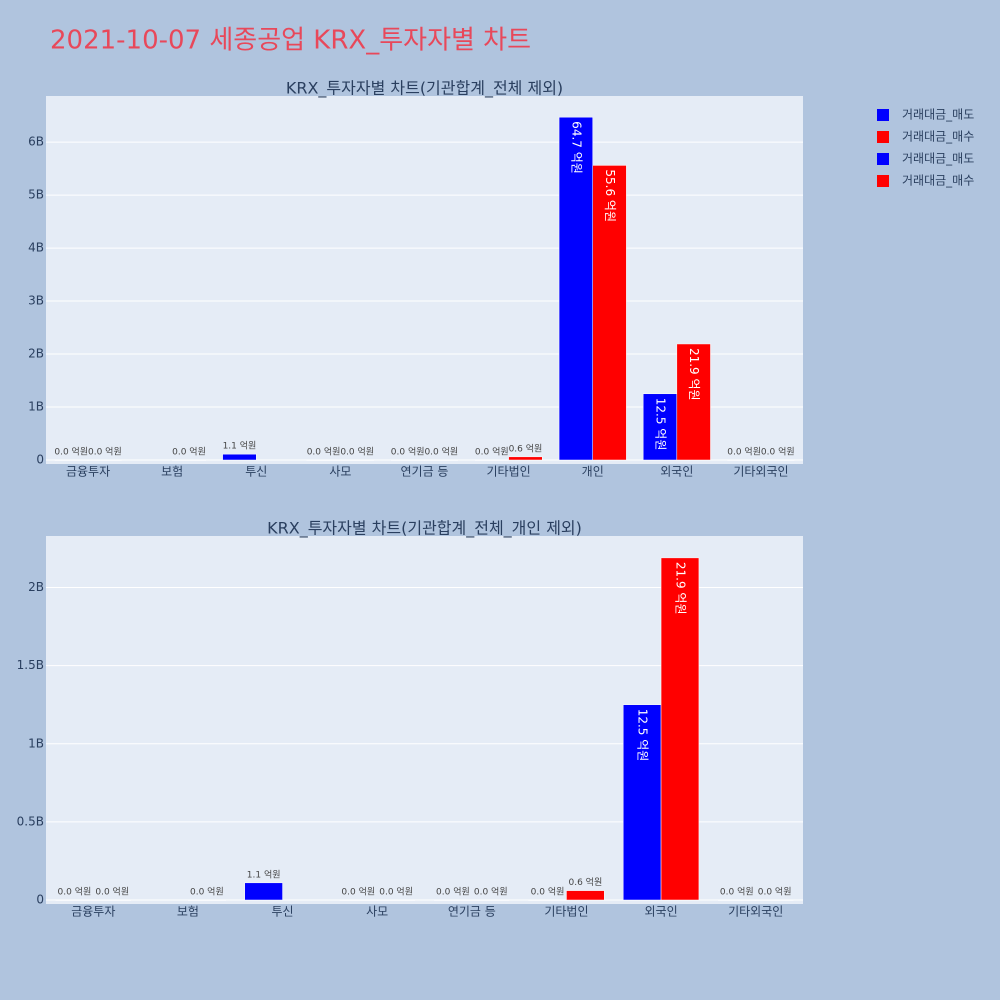 The image size is (1000, 1000). Describe the element at coordinates (610, 195) in the screenshot. I see `value-label: 55.6 억원` at that location.